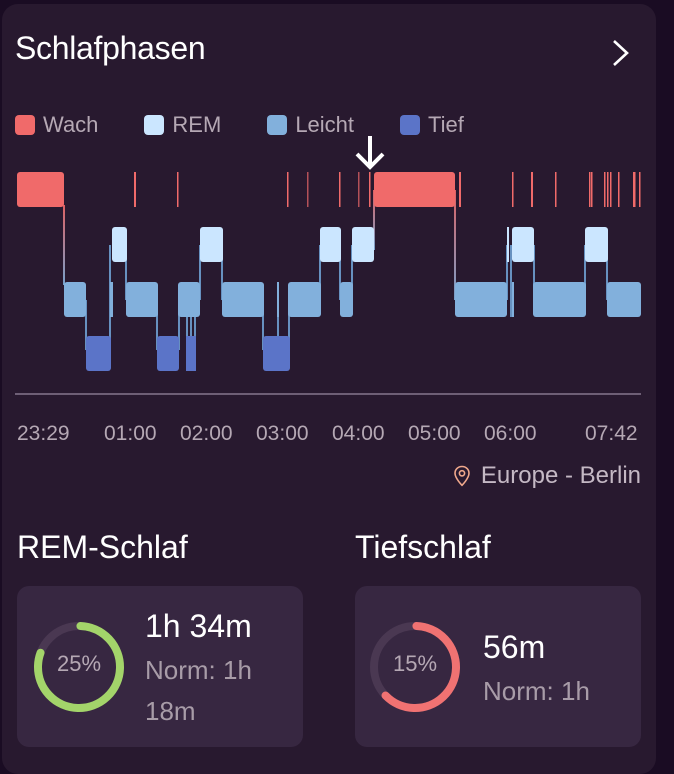 The width and height of the screenshot is (674, 774). I want to click on chevron-right-icon, so click(621, 53).